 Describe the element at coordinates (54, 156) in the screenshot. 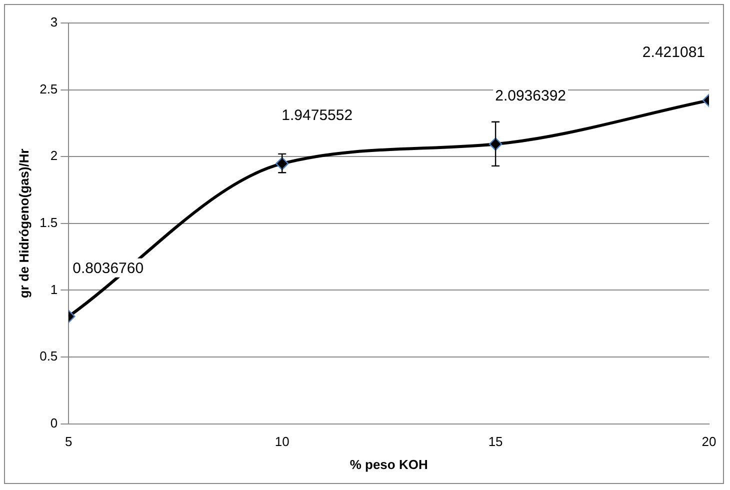

I see `y-tick-label: 2` at that location.